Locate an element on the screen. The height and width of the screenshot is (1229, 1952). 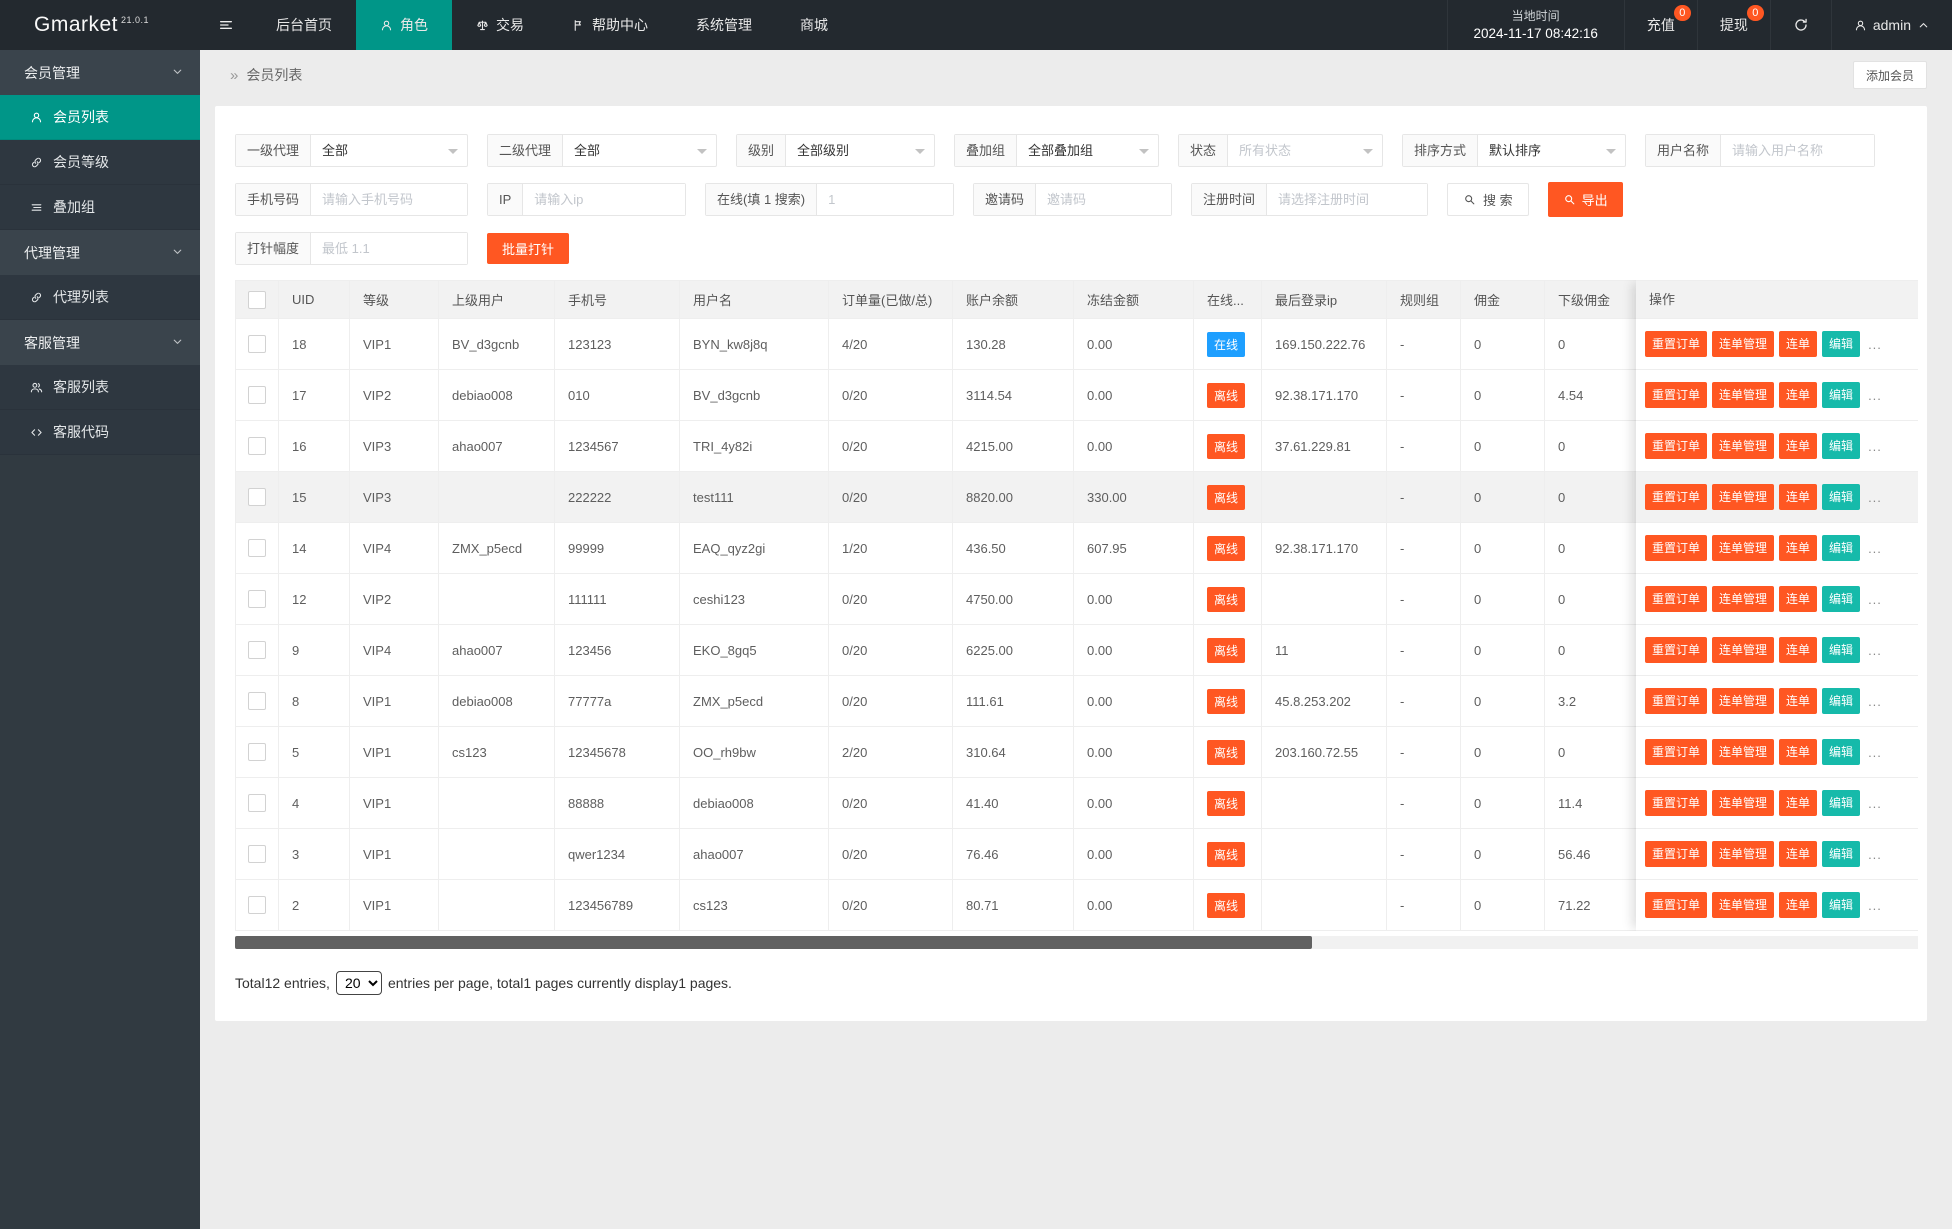
nav-item-1: 角色 is located at coordinates (404, 25).